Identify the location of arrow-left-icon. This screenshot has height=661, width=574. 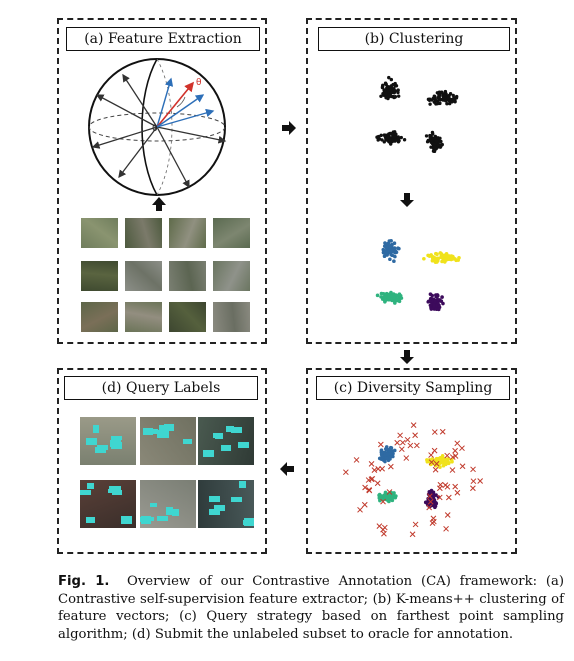
(287, 469).